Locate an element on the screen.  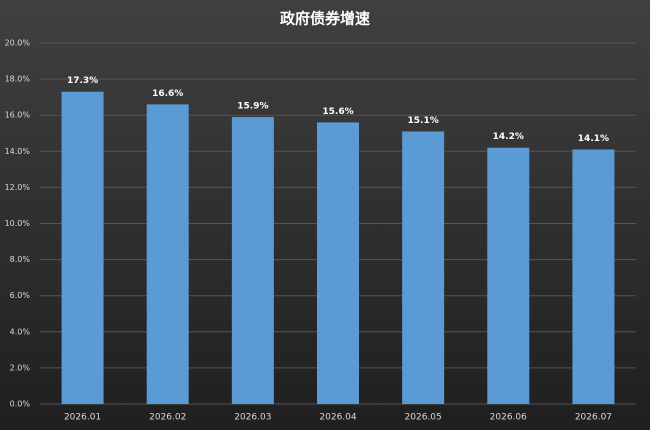
data-label: 15.6% is located at coordinates (337, 112).